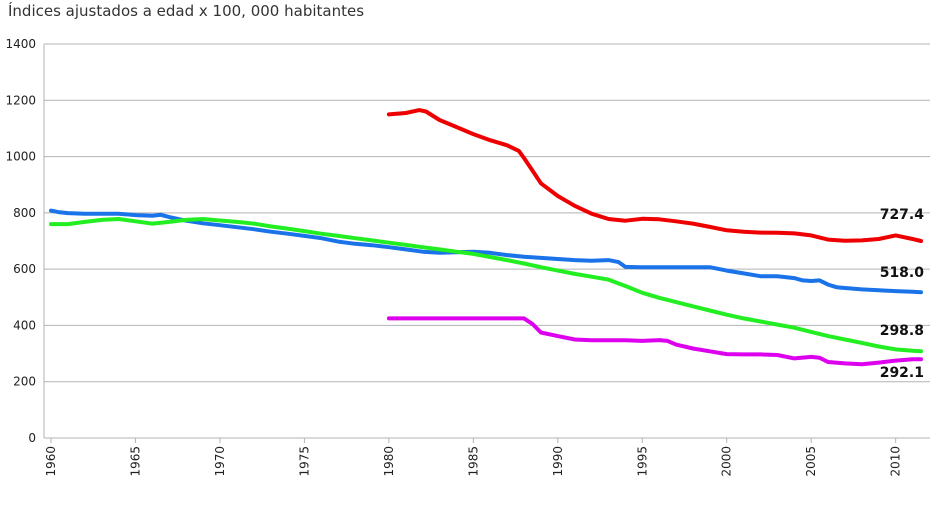 Image resolution: width=930 pixels, height=507 pixels. I want to click on x-tick-label: 1980, so click(389, 461).